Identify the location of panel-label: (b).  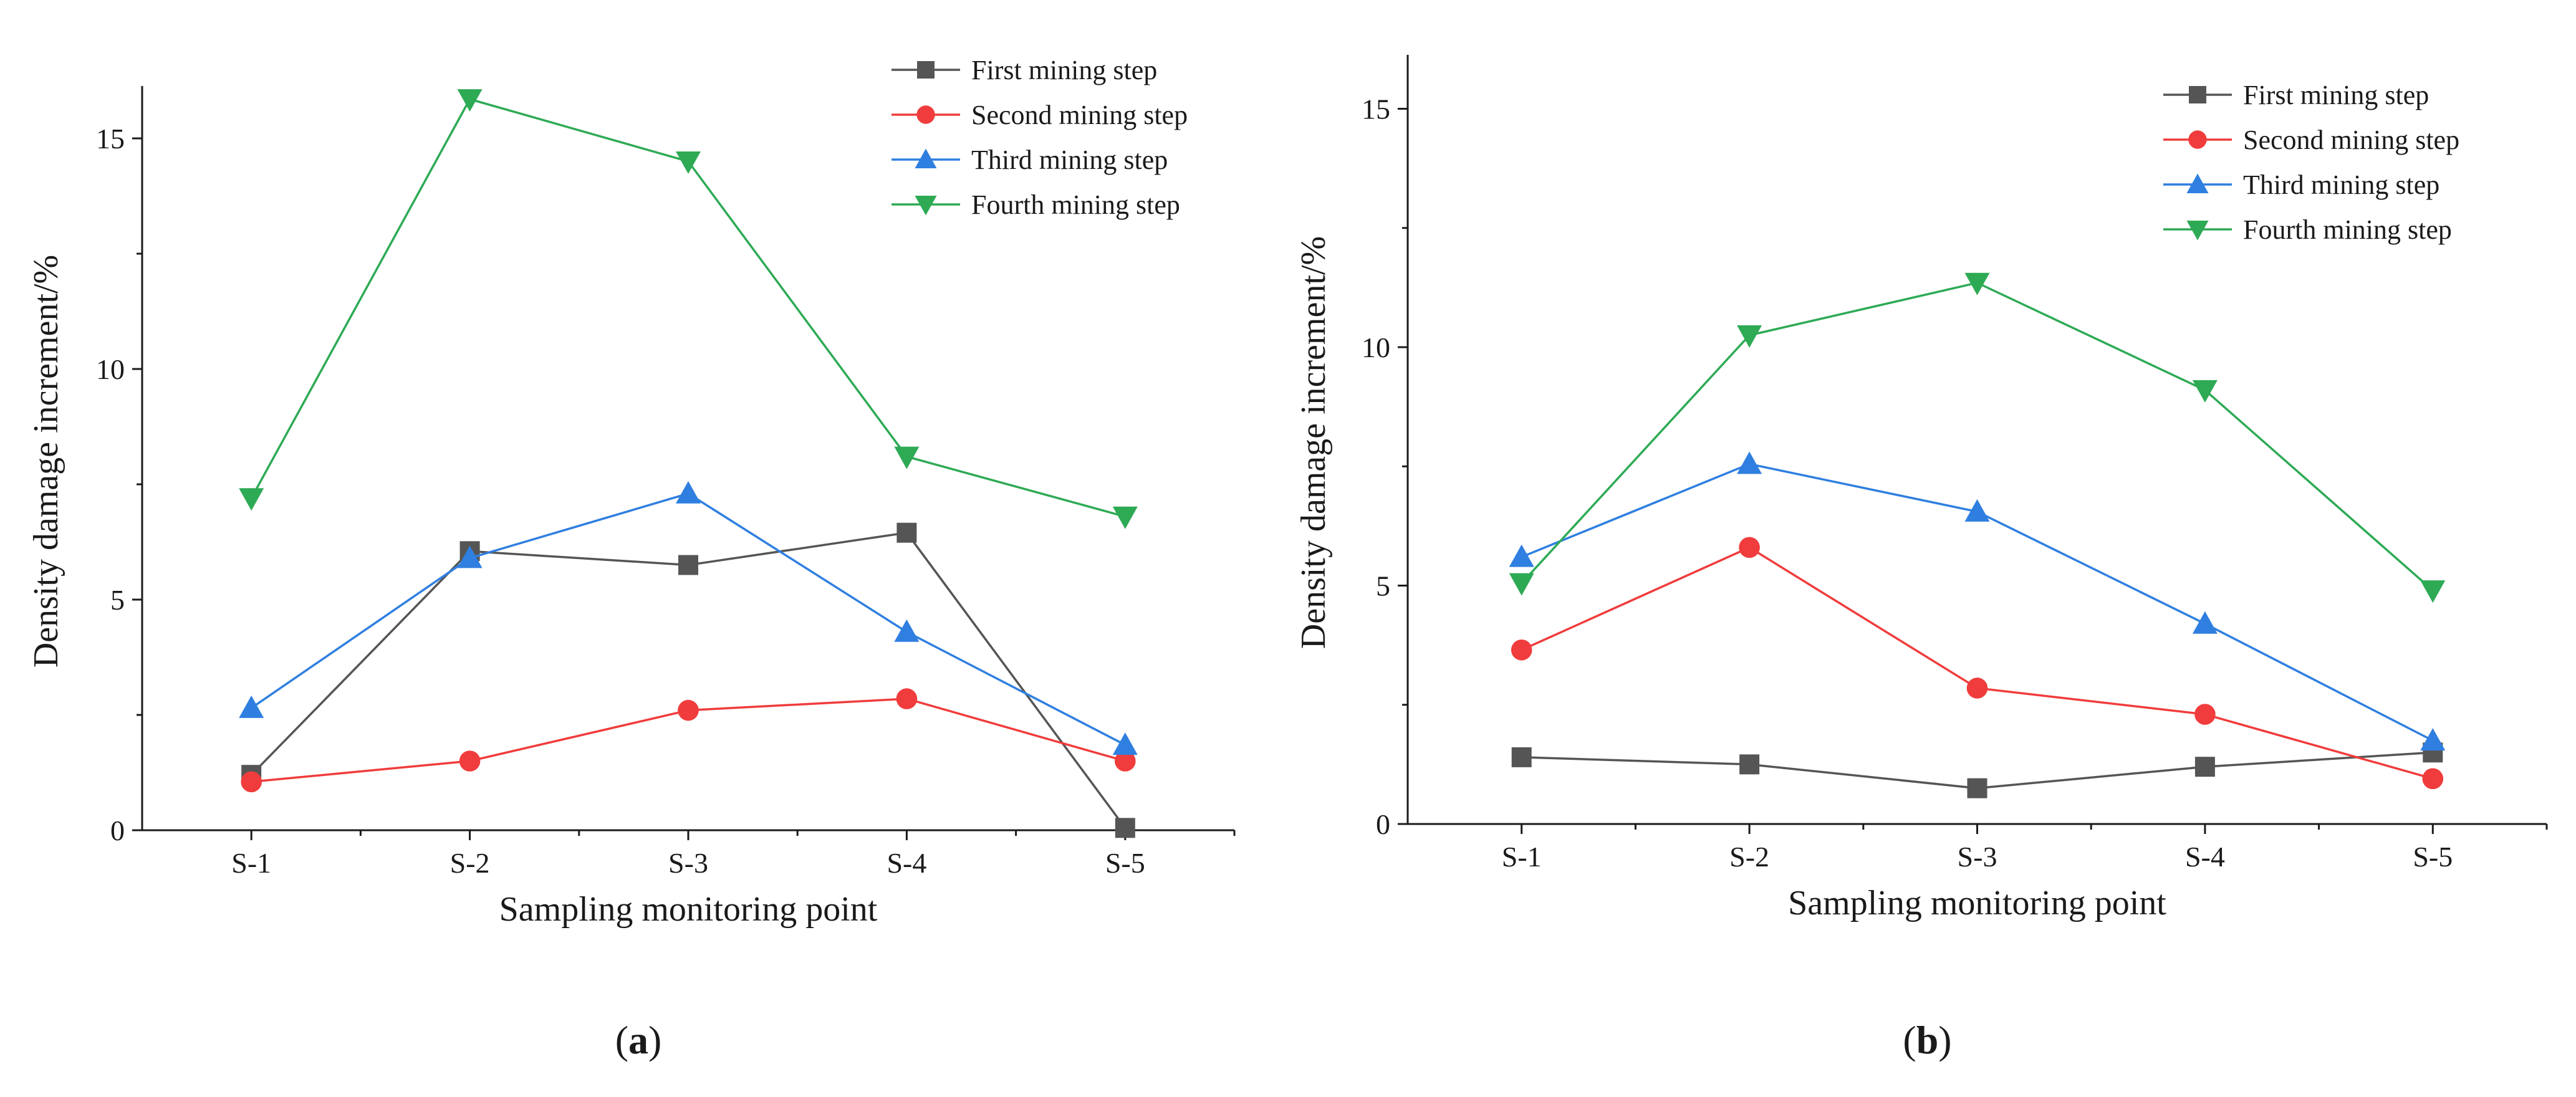
(1927, 1040).